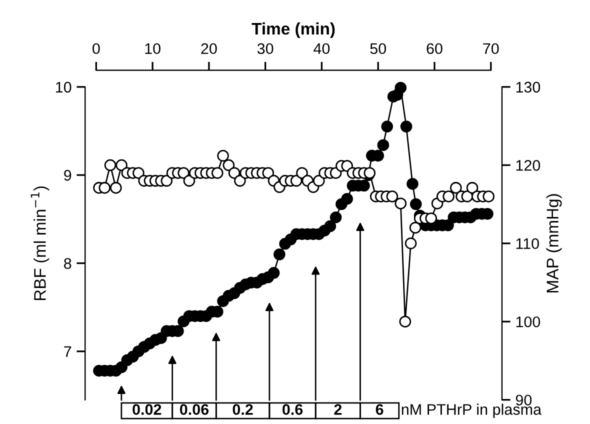 Image resolution: width=590 pixels, height=424 pixels. I want to click on y-tick-label: 7, so click(68, 351).